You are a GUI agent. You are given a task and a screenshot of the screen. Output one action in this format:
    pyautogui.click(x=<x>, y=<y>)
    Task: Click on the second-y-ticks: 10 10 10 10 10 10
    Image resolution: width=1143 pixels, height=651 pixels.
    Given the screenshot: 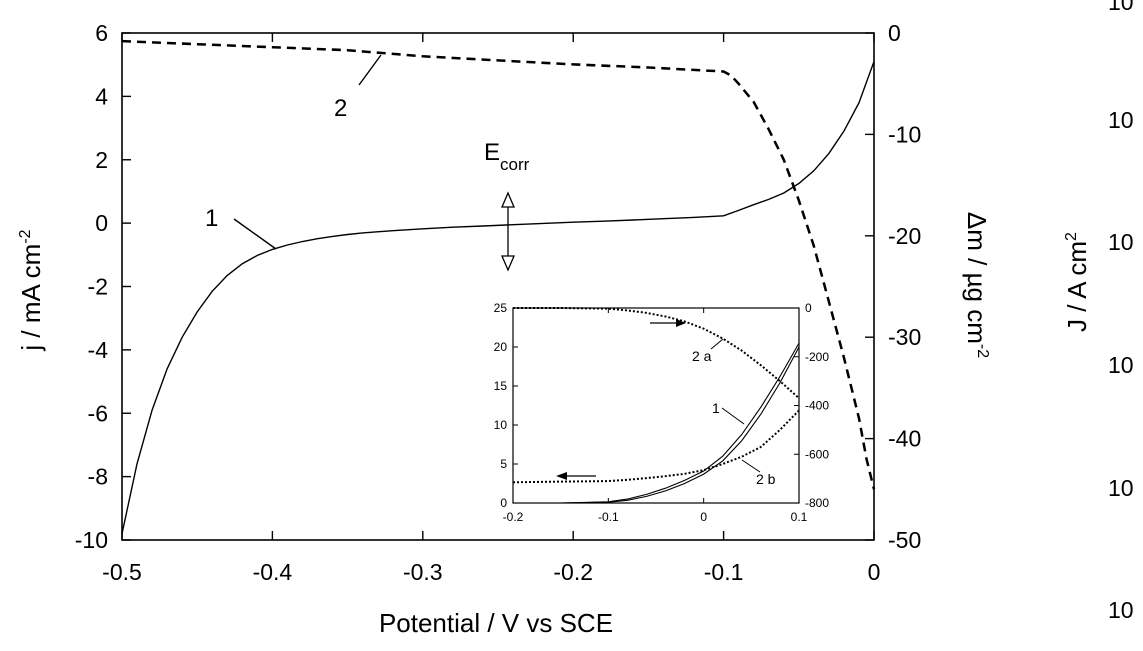 What is the action you would take?
    pyautogui.click(x=1121, y=311)
    